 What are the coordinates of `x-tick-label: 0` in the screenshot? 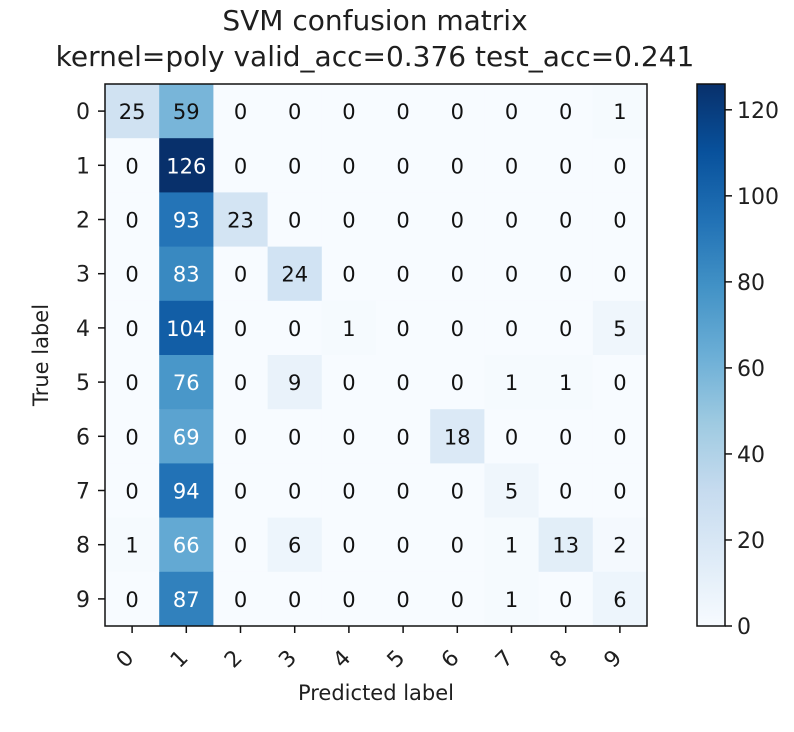 It's located at (126, 660).